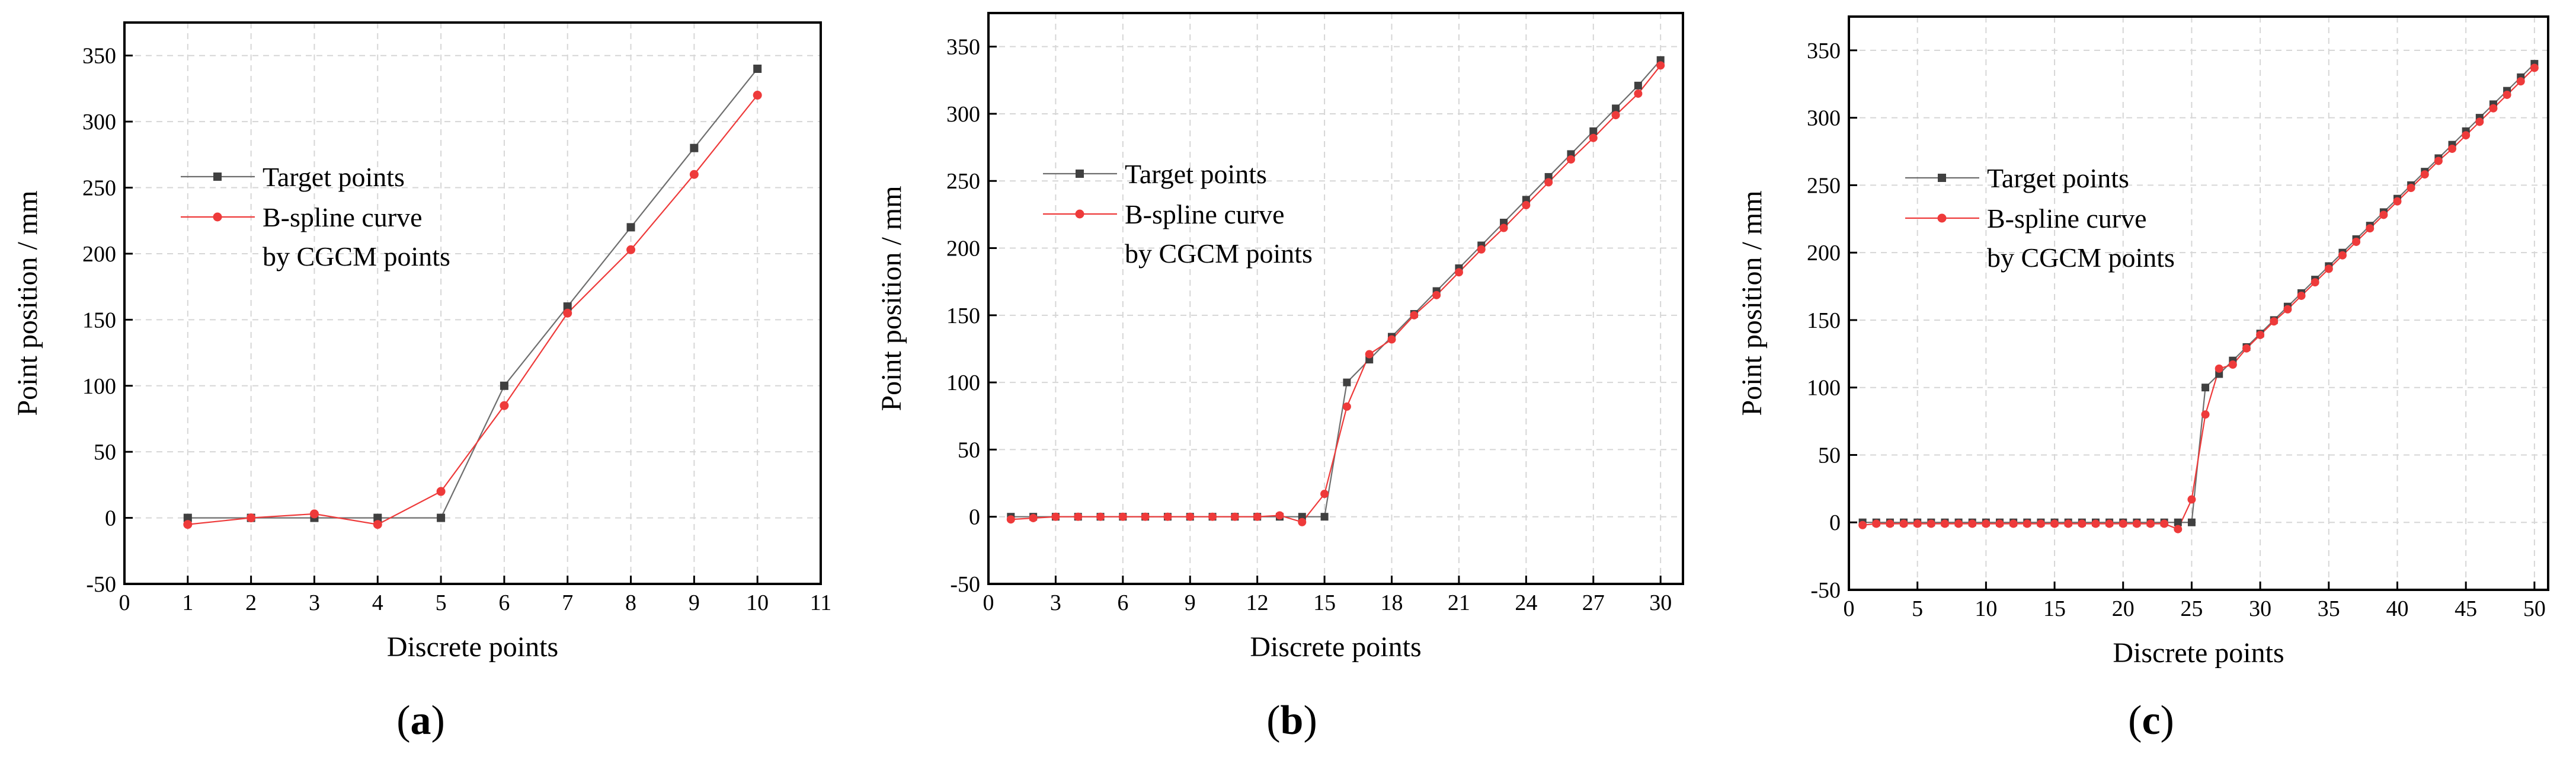  Describe the element at coordinates (1291, 720) in the screenshot. I see `panel-label: (b)` at that location.